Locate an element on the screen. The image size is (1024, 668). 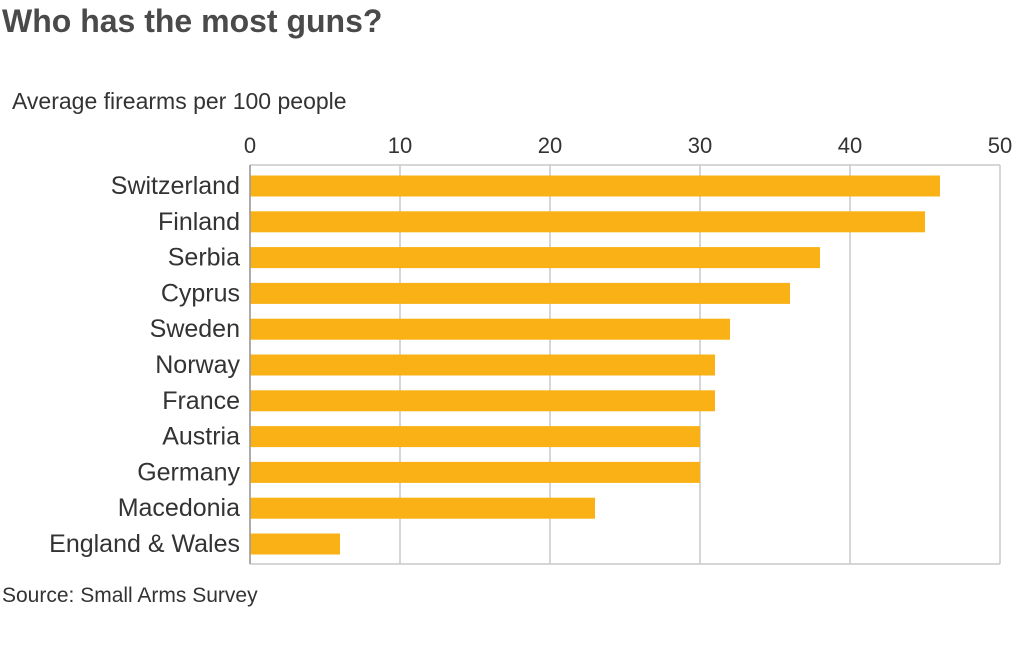
category-label: Cyprus is located at coordinates (200, 293).